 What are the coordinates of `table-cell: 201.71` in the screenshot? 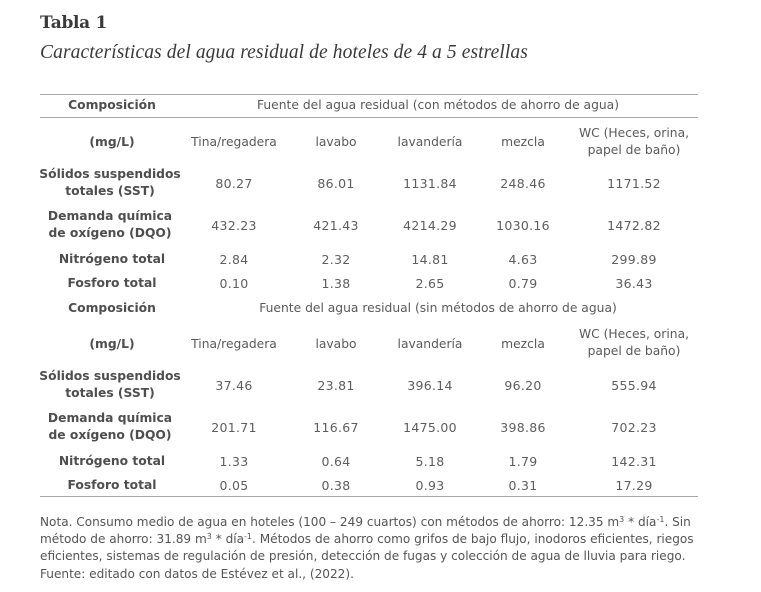 It's located at (234, 427).